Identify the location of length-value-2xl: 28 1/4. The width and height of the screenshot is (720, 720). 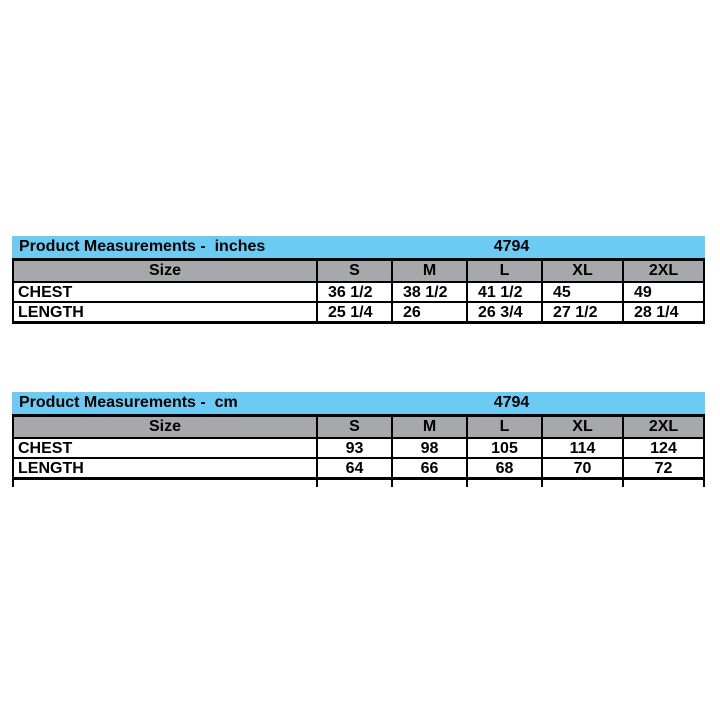
(662, 312).